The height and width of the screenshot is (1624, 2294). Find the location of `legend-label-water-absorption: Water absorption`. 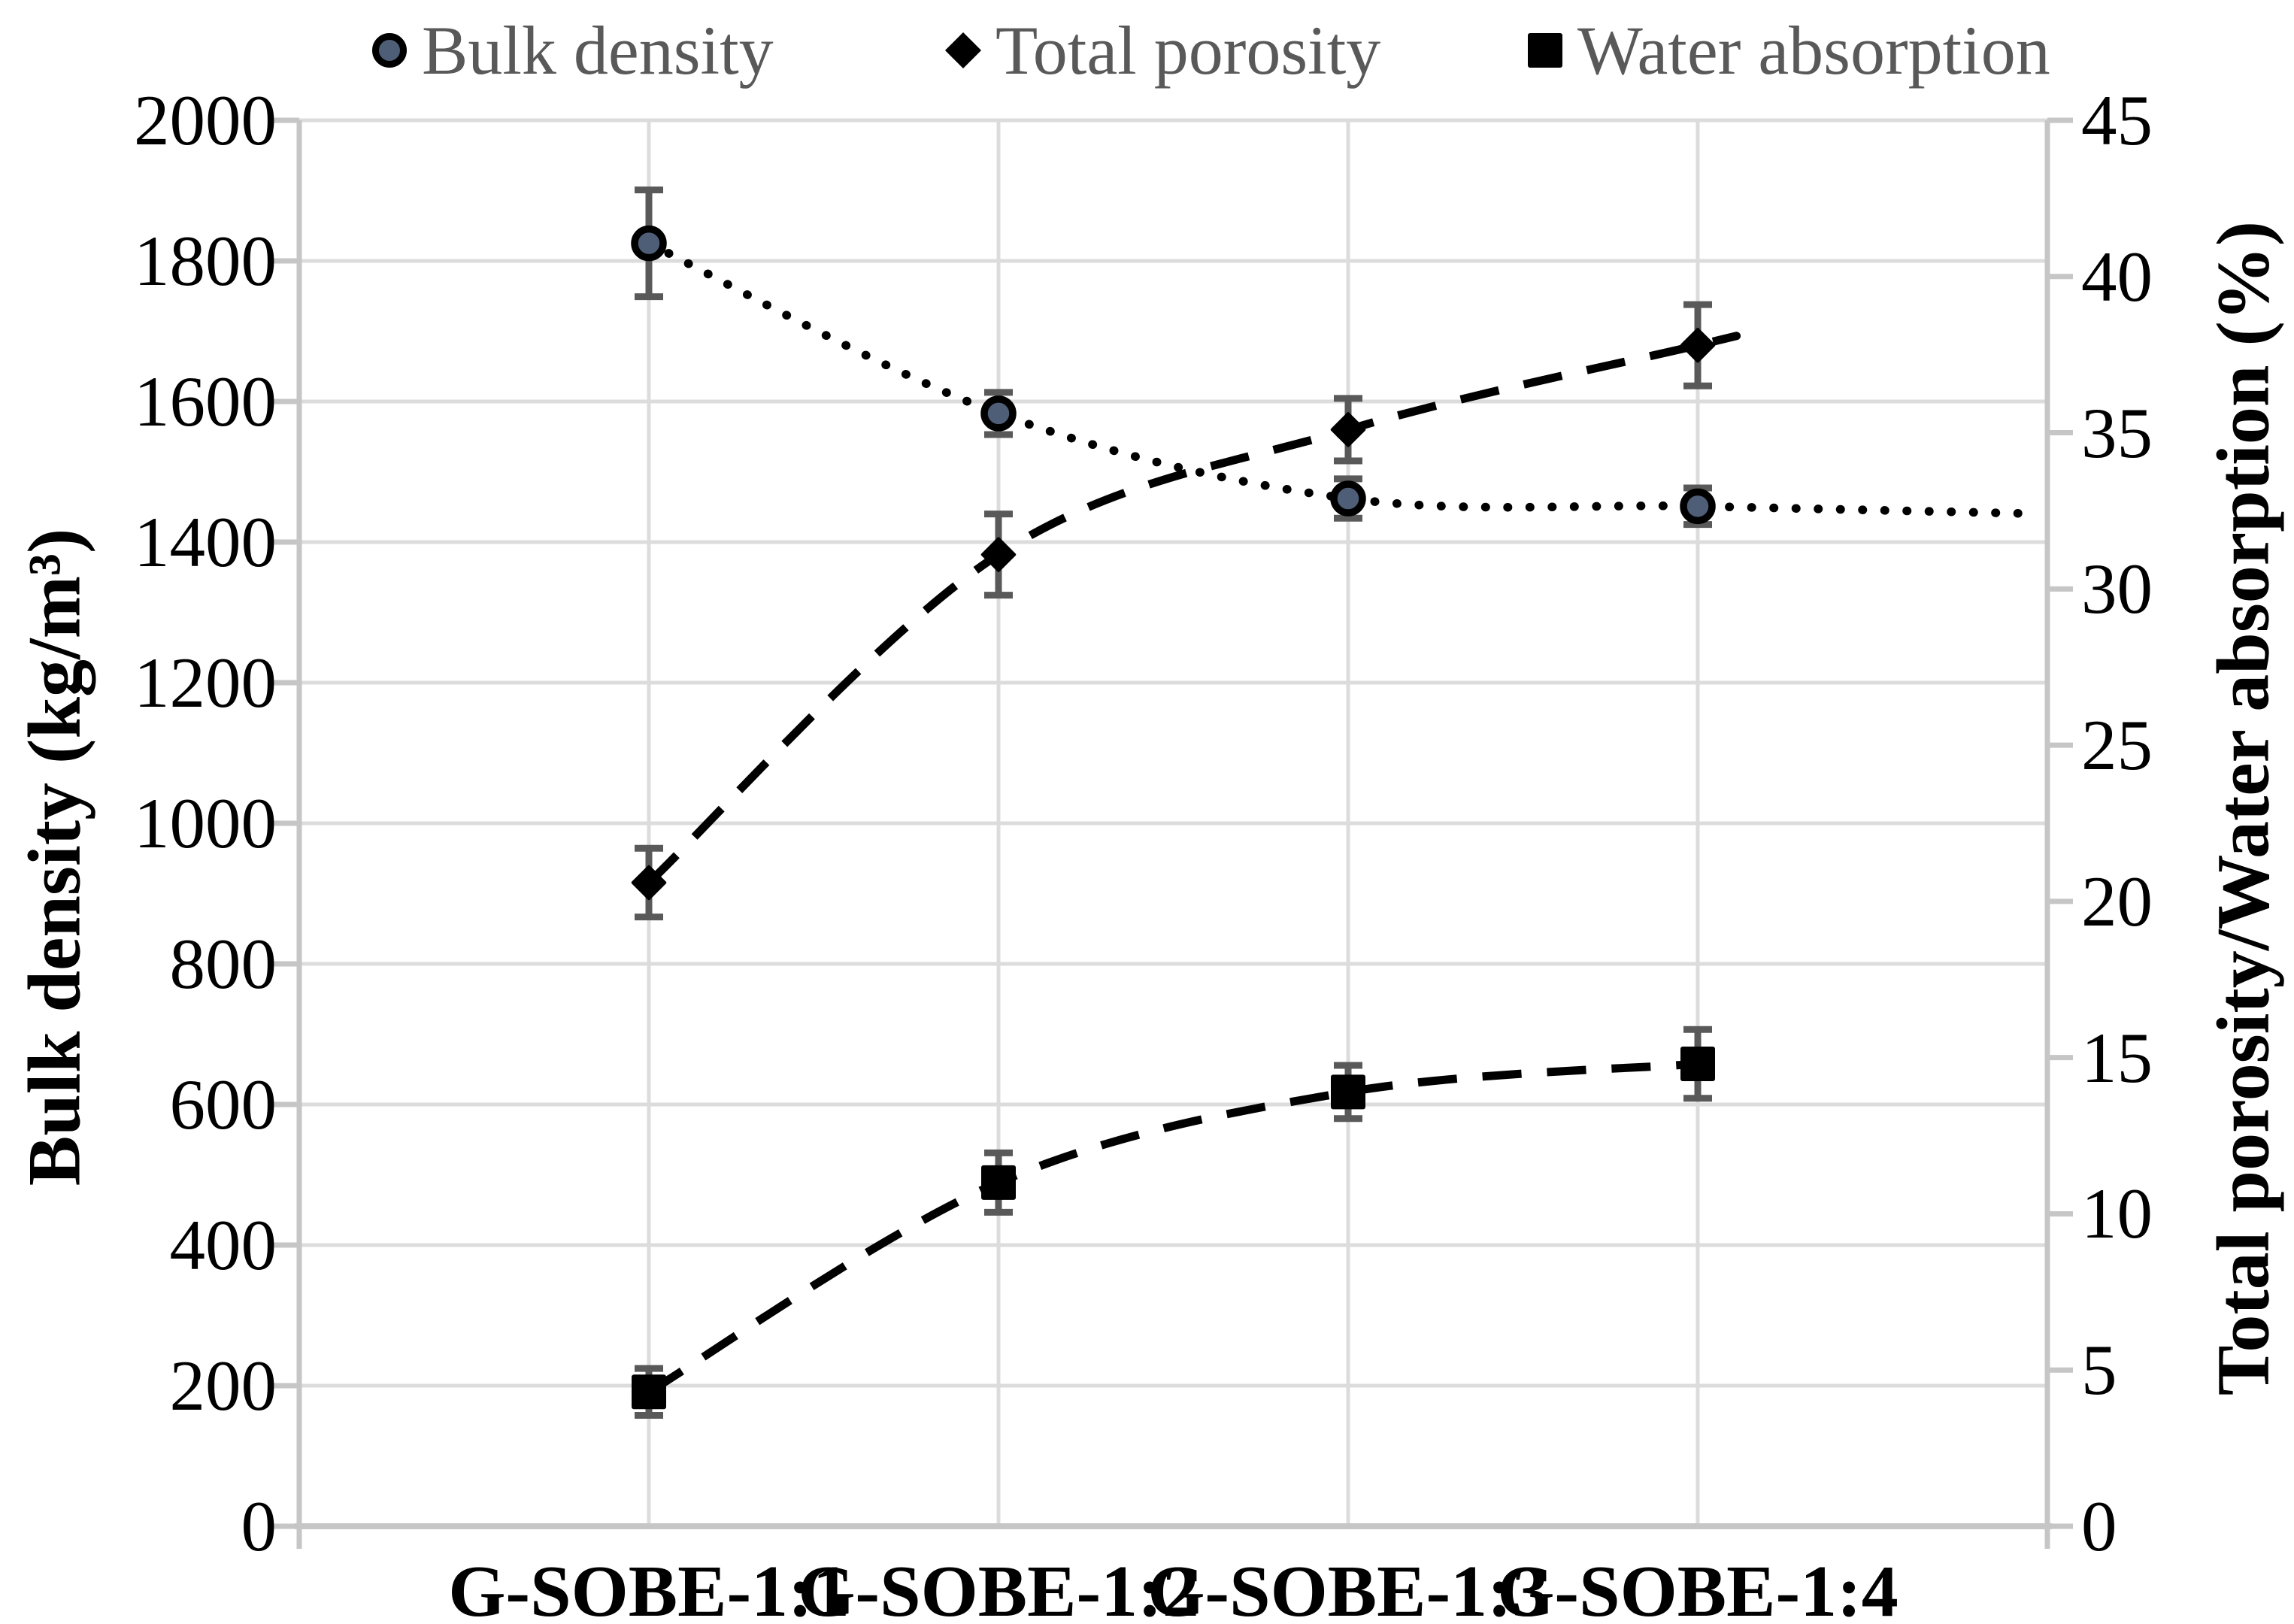

legend-label-water-absorption: Water absorption is located at coordinates (1813, 50).